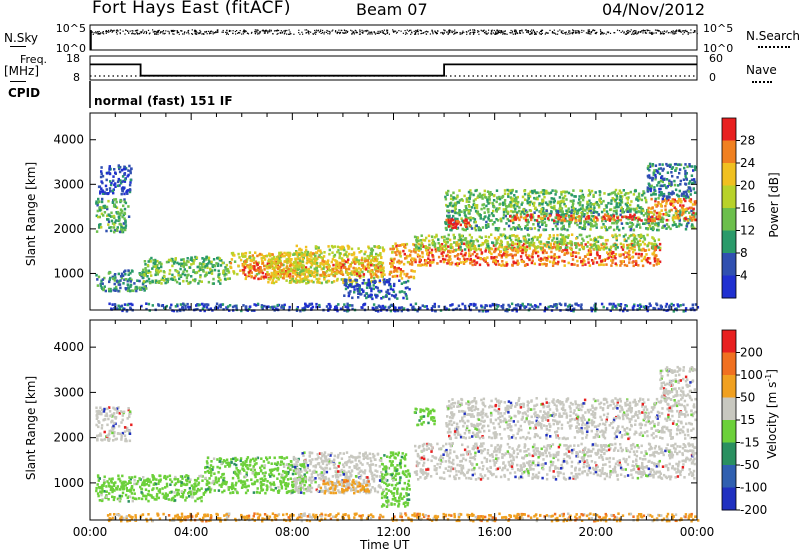 This screenshot has height=554, width=800. What do you see at coordinates (18, 46) in the screenshot?
I see `nsky-legend-line` at bounding box center [18, 46].